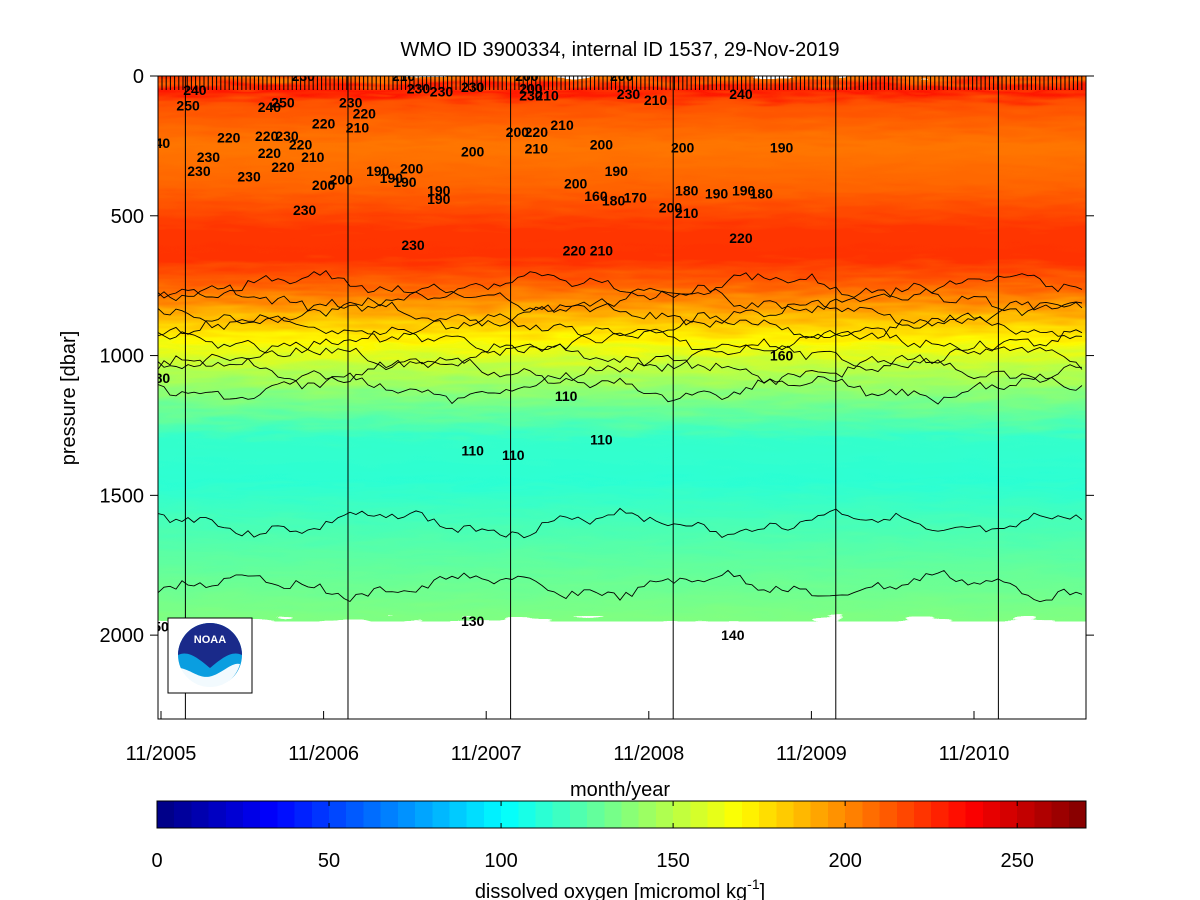  I want to click on x-tick-label: 11/2010, so click(974, 754).